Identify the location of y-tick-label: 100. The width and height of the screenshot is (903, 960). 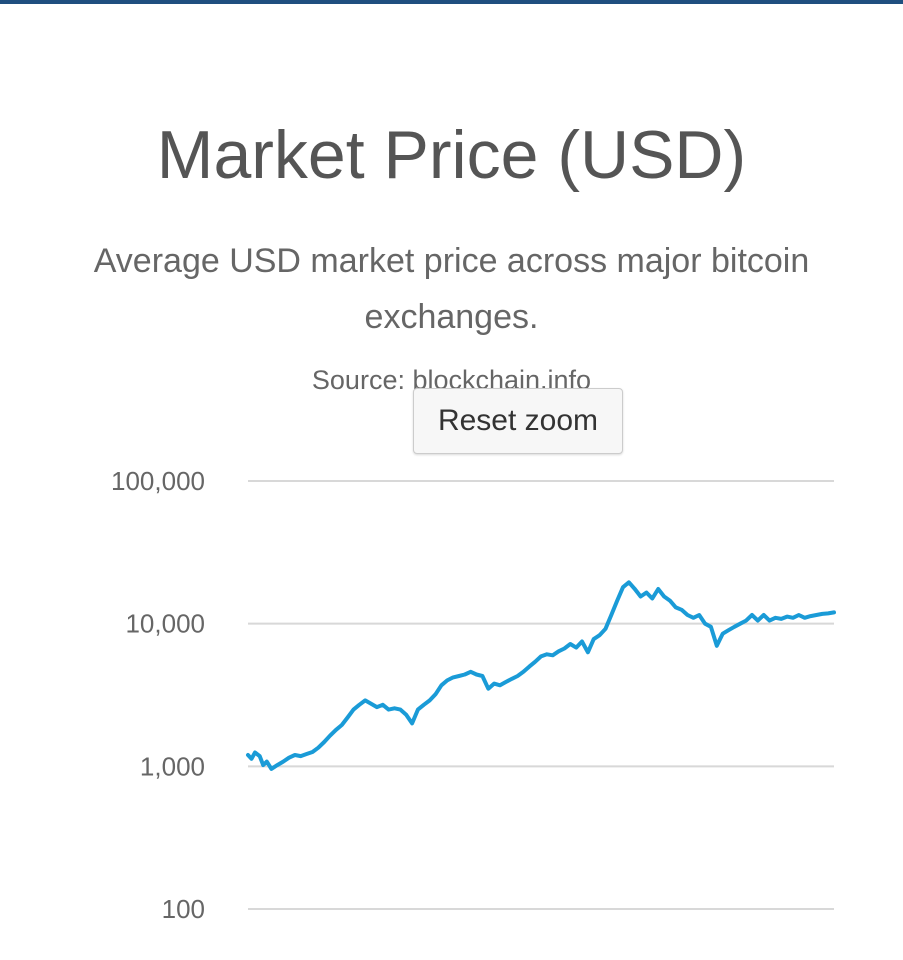
(183, 909).